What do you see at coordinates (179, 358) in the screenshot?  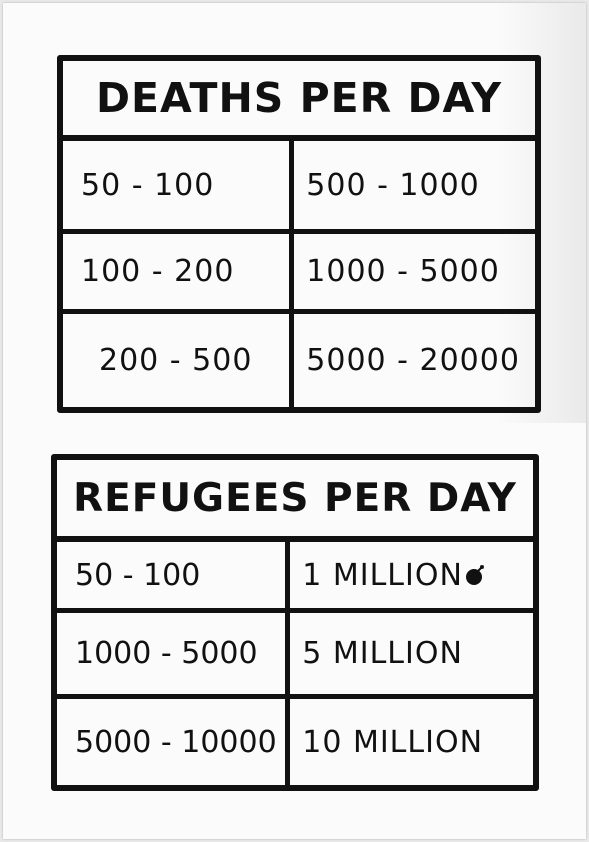 I see `deaths-row-3-left: 200 - 500` at bounding box center [179, 358].